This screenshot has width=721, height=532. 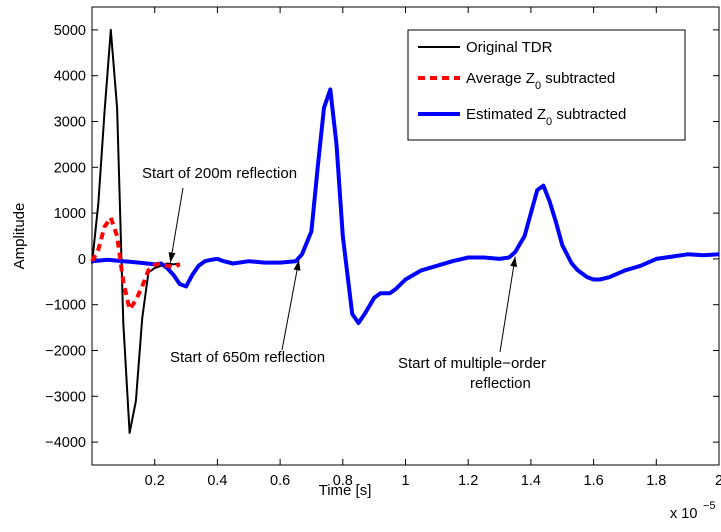 I want to click on x-tick-label: 1.4, so click(x=531, y=481).